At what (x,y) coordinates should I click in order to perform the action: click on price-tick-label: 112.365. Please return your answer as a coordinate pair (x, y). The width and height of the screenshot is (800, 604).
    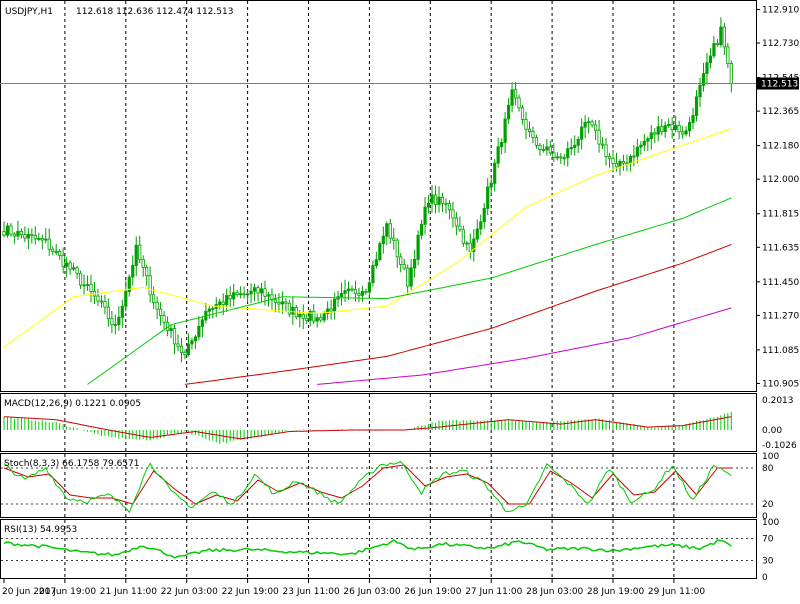
    Looking at the image, I should click on (780, 112).